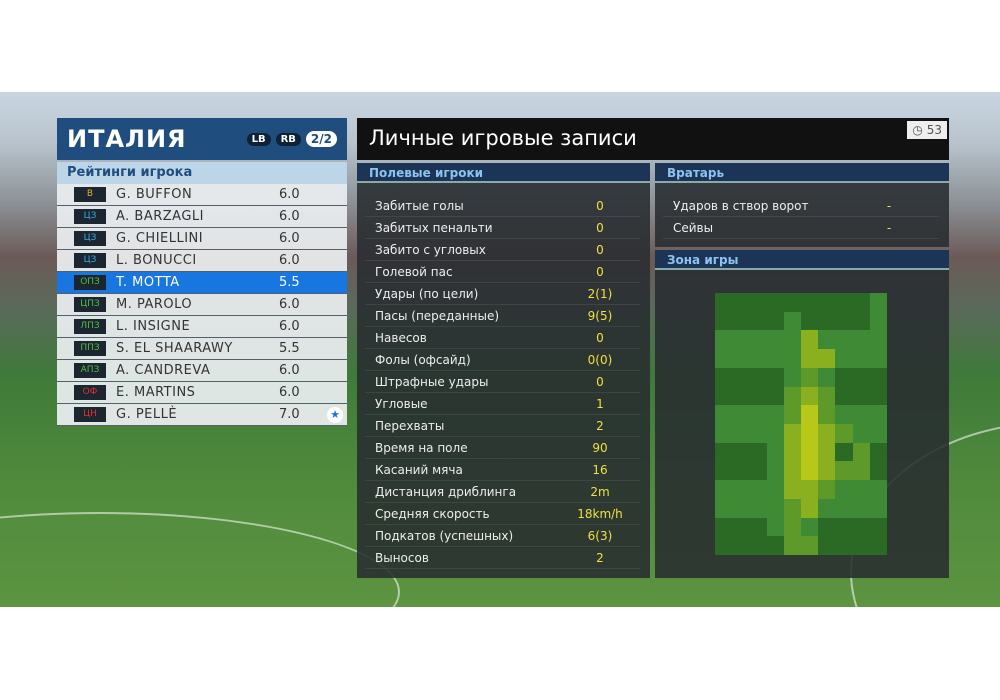 This screenshot has height=700, width=1000. What do you see at coordinates (153, 326) in the screenshot?
I see `player-name: L. INSIGNE` at bounding box center [153, 326].